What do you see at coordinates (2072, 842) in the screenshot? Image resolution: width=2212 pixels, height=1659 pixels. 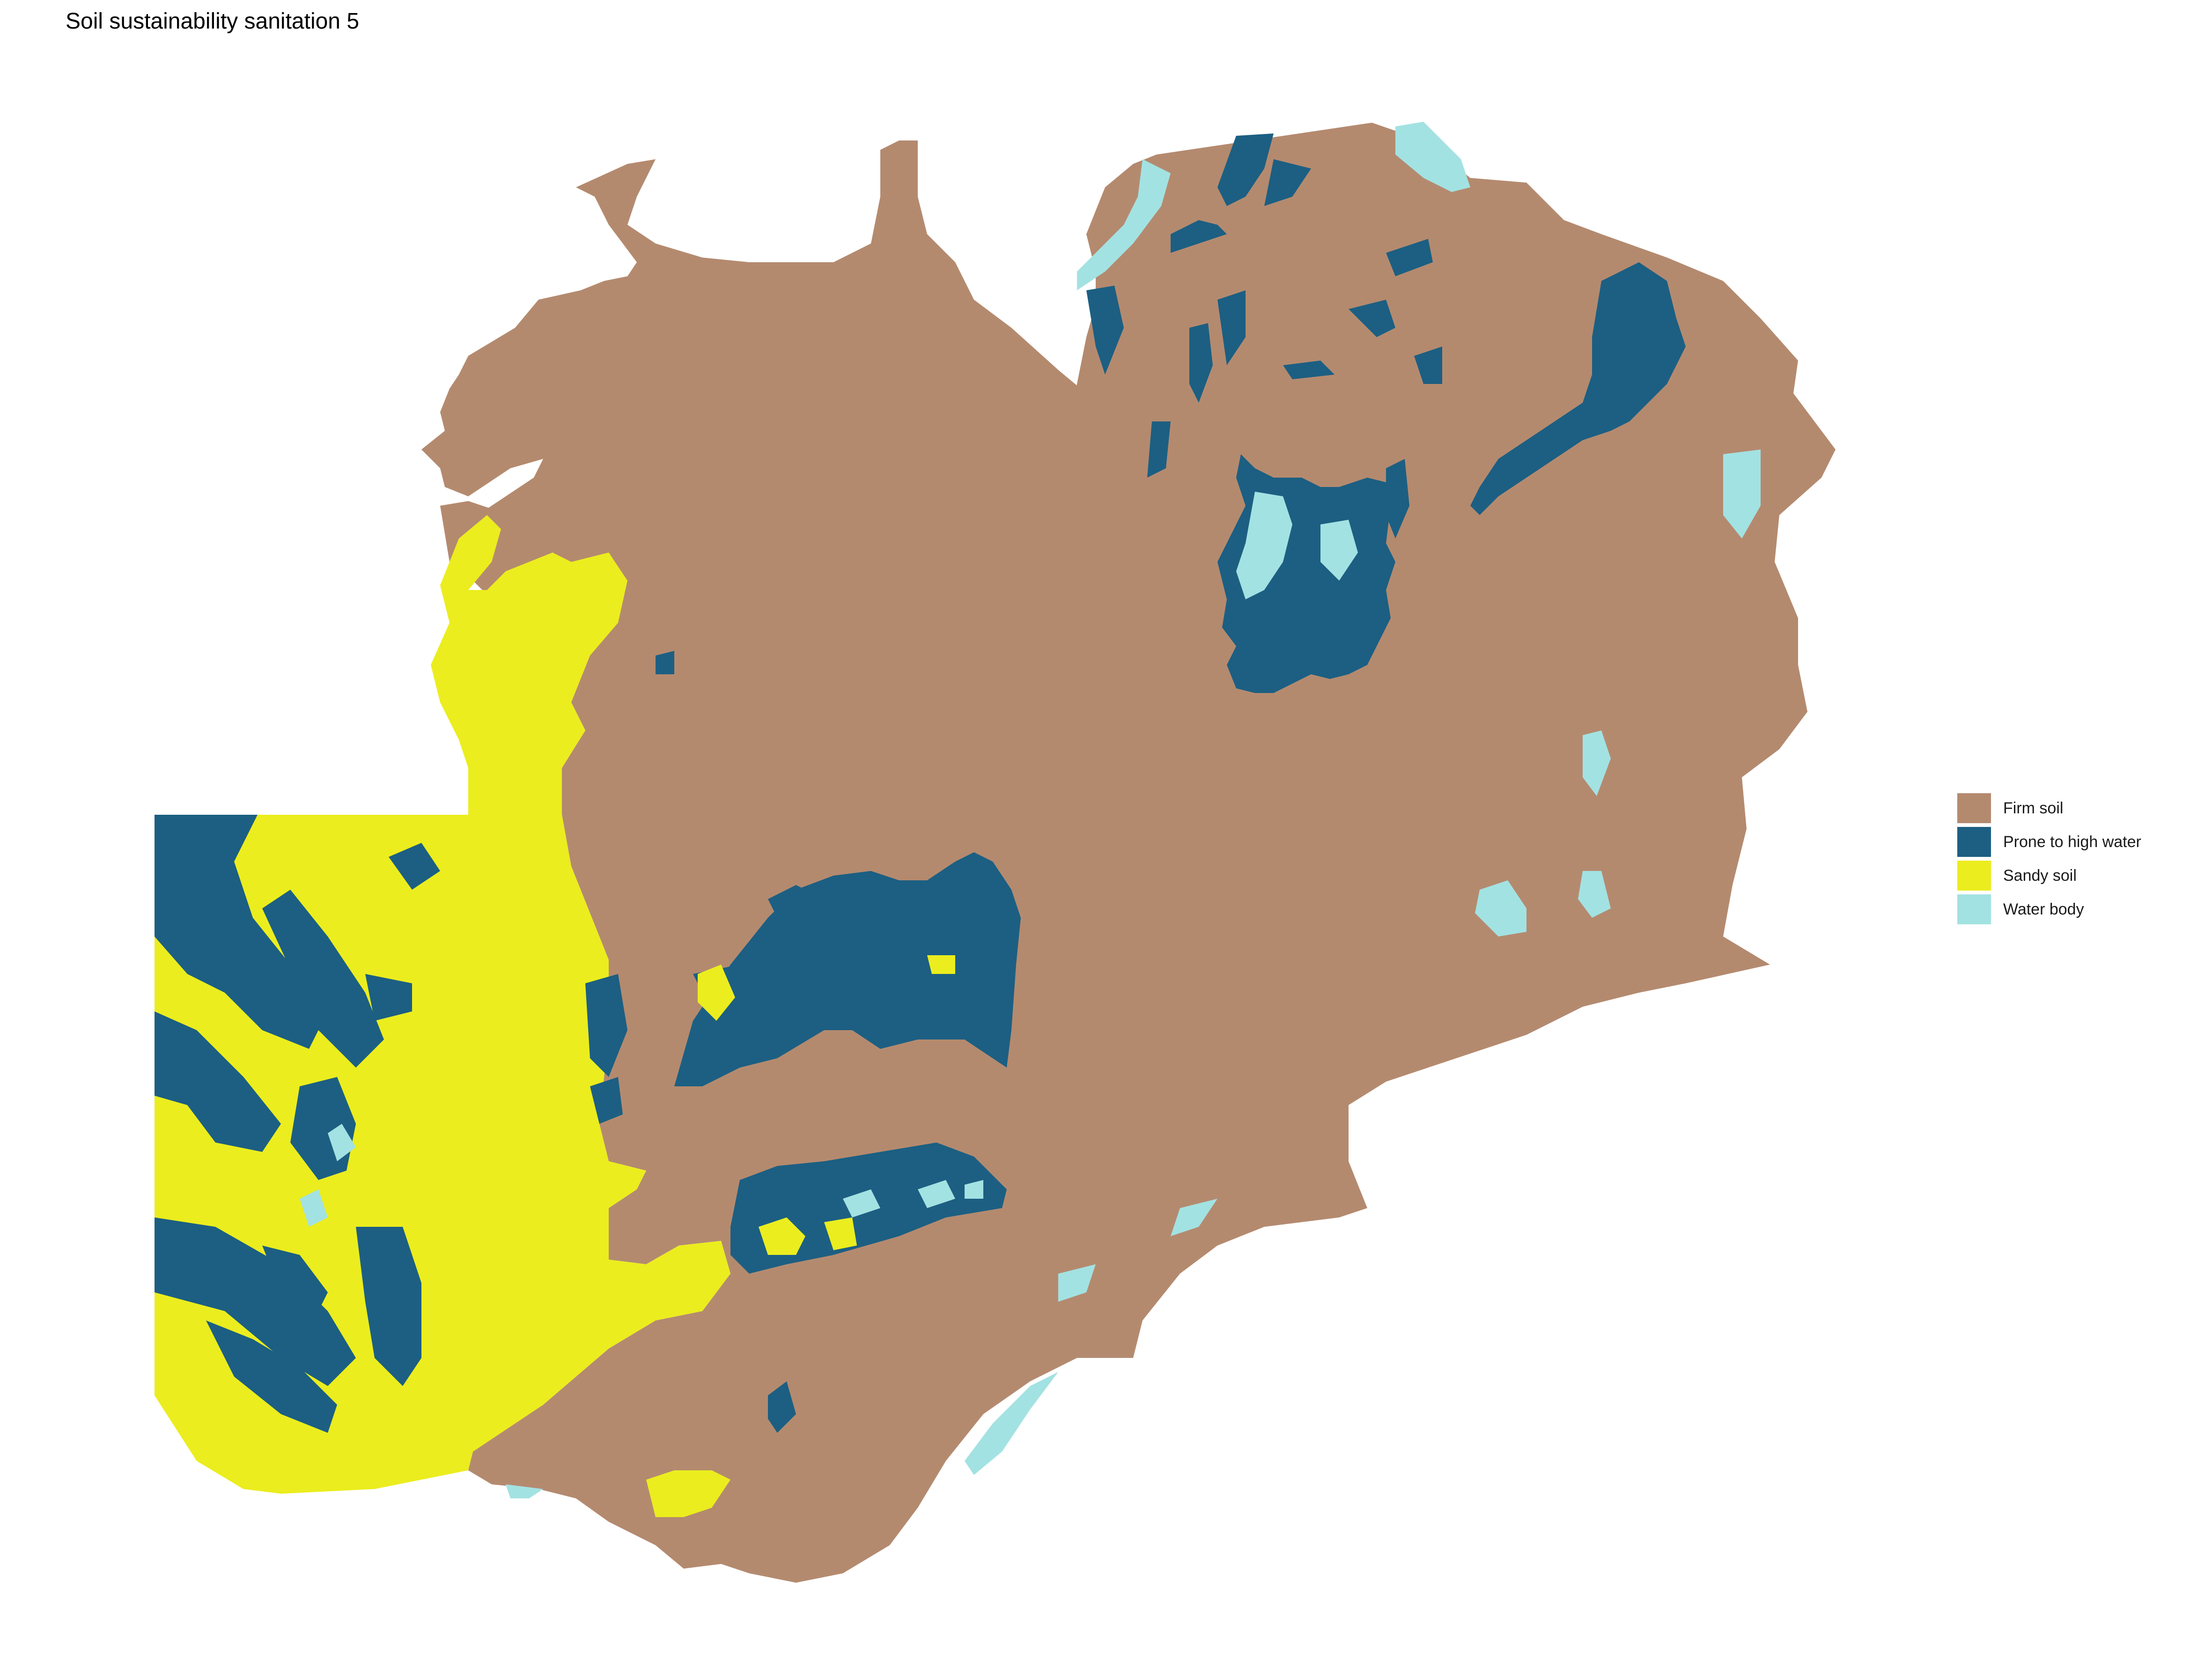 I see `legend-label-high-water: Prone to high water` at bounding box center [2072, 842].